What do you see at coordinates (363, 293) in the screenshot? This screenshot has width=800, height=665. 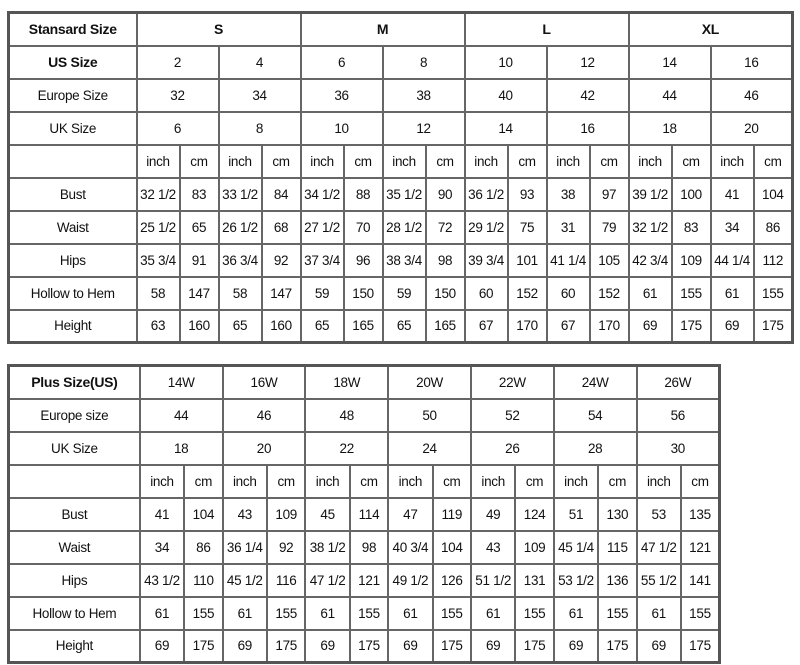 I see `cm-value: 150` at bounding box center [363, 293].